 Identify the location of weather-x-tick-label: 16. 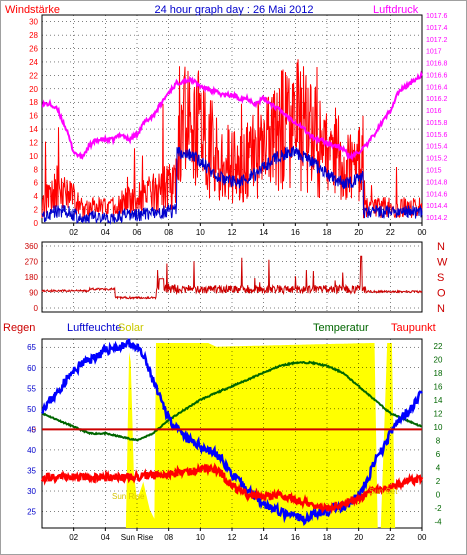
(295, 537).